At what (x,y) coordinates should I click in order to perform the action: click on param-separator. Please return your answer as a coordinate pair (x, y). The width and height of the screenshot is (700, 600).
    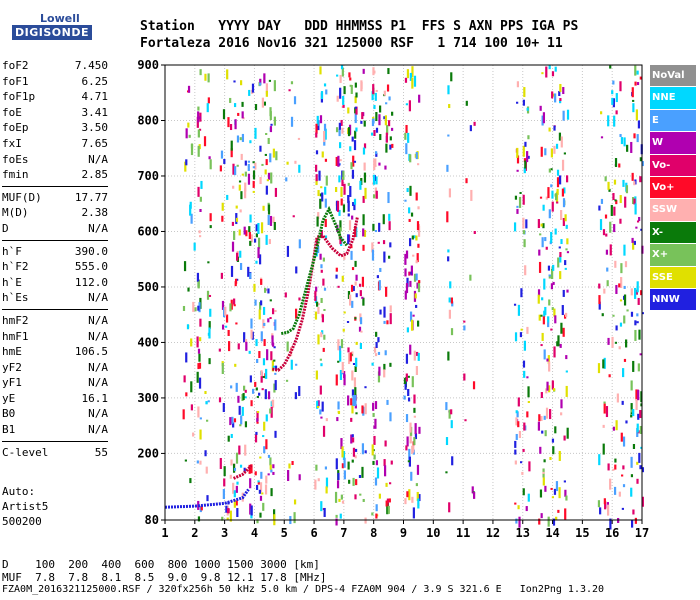
    Looking at the image, I should click on (55, 441).